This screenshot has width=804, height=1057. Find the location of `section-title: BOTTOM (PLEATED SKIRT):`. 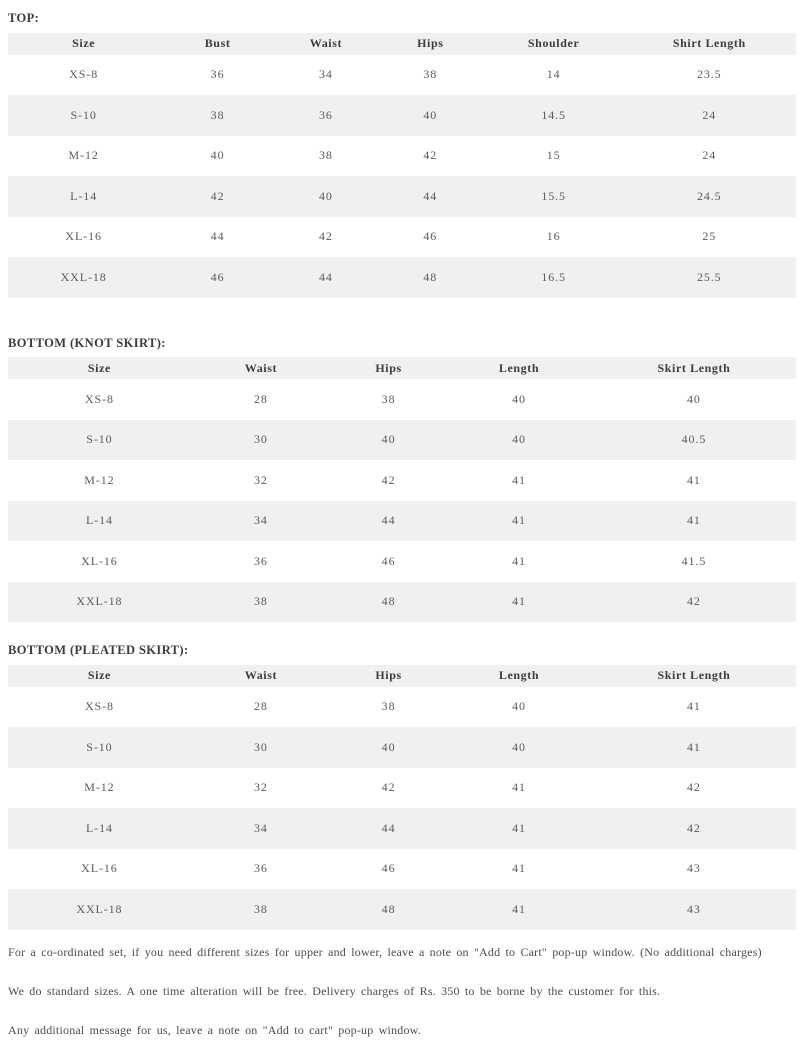

section-title: BOTTOM (PLEATED SKIRT): is located at coordinates (98, 650).